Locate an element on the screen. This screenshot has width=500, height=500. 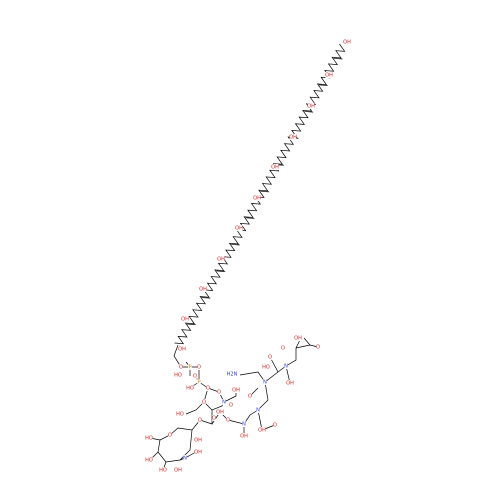
atom-label: P is located at coordinates (189, 368).